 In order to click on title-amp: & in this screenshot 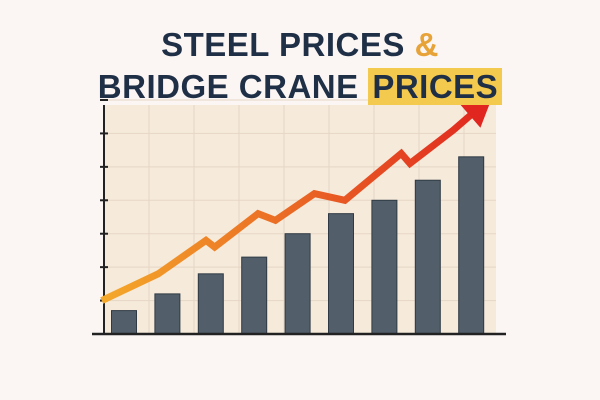, I will do `click(426, 44)`.